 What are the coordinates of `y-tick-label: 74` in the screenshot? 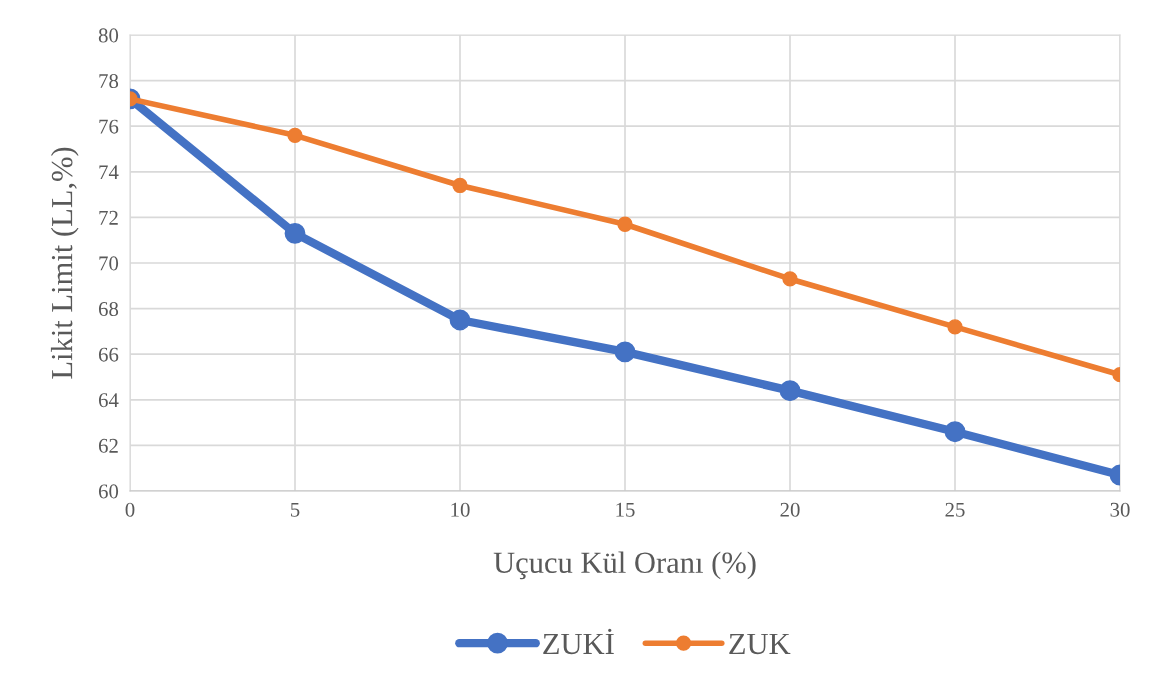 It's located at (109, 172).